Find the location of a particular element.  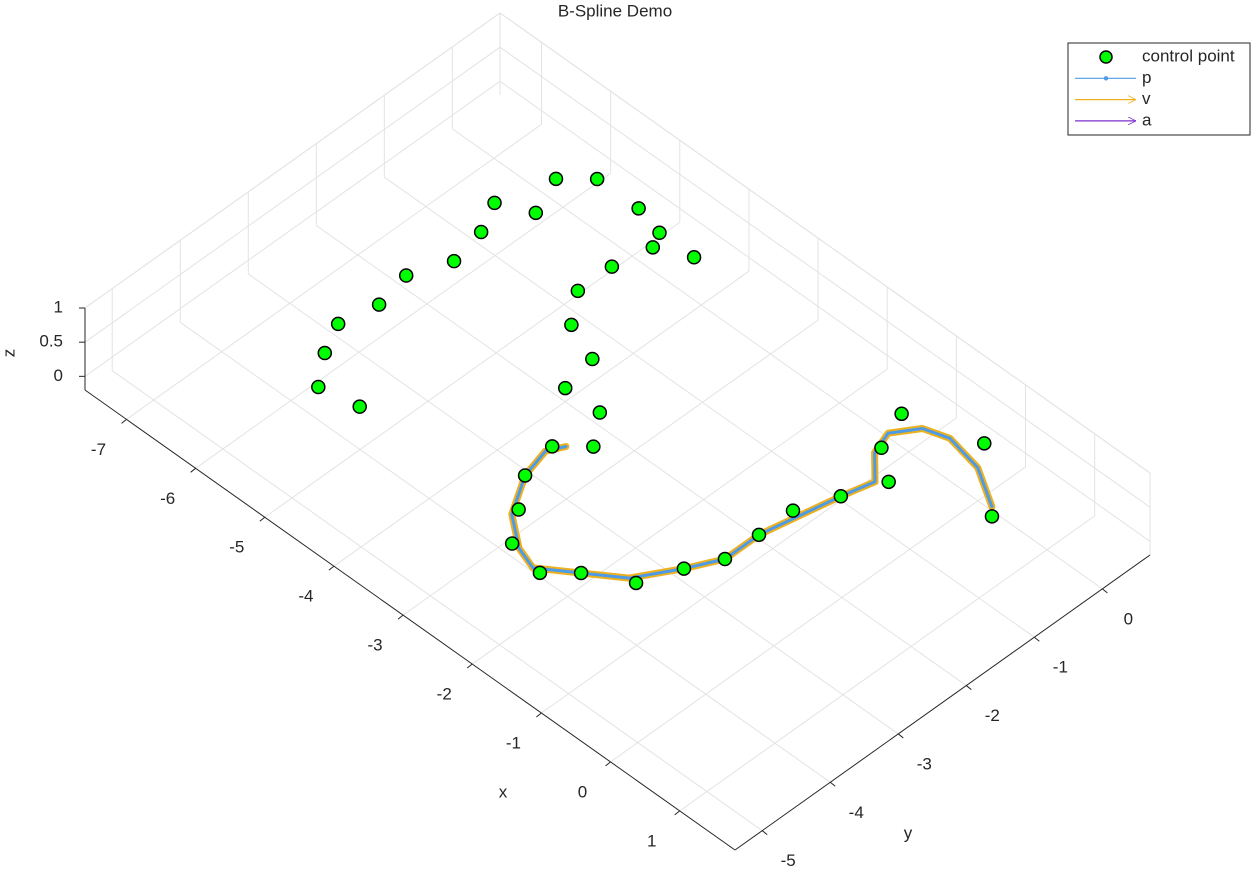

x-tick-label: -4 is located at coordinates (305, 596).